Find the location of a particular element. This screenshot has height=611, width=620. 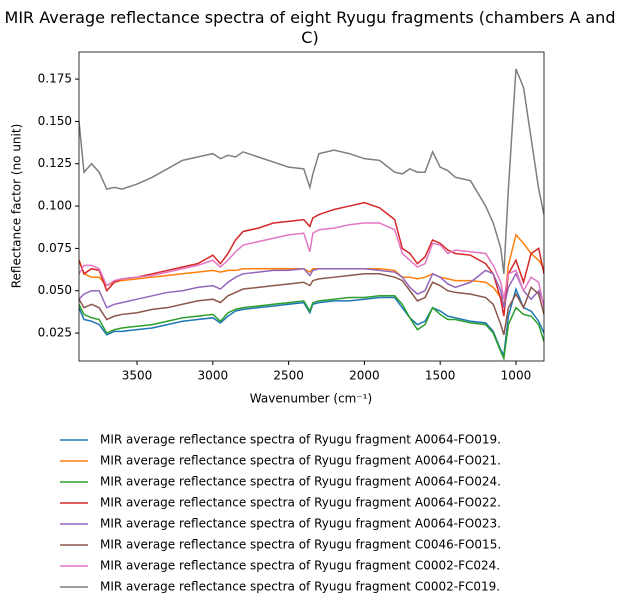

y-tick-label: 0.075 is located at coordinates (55, 248).